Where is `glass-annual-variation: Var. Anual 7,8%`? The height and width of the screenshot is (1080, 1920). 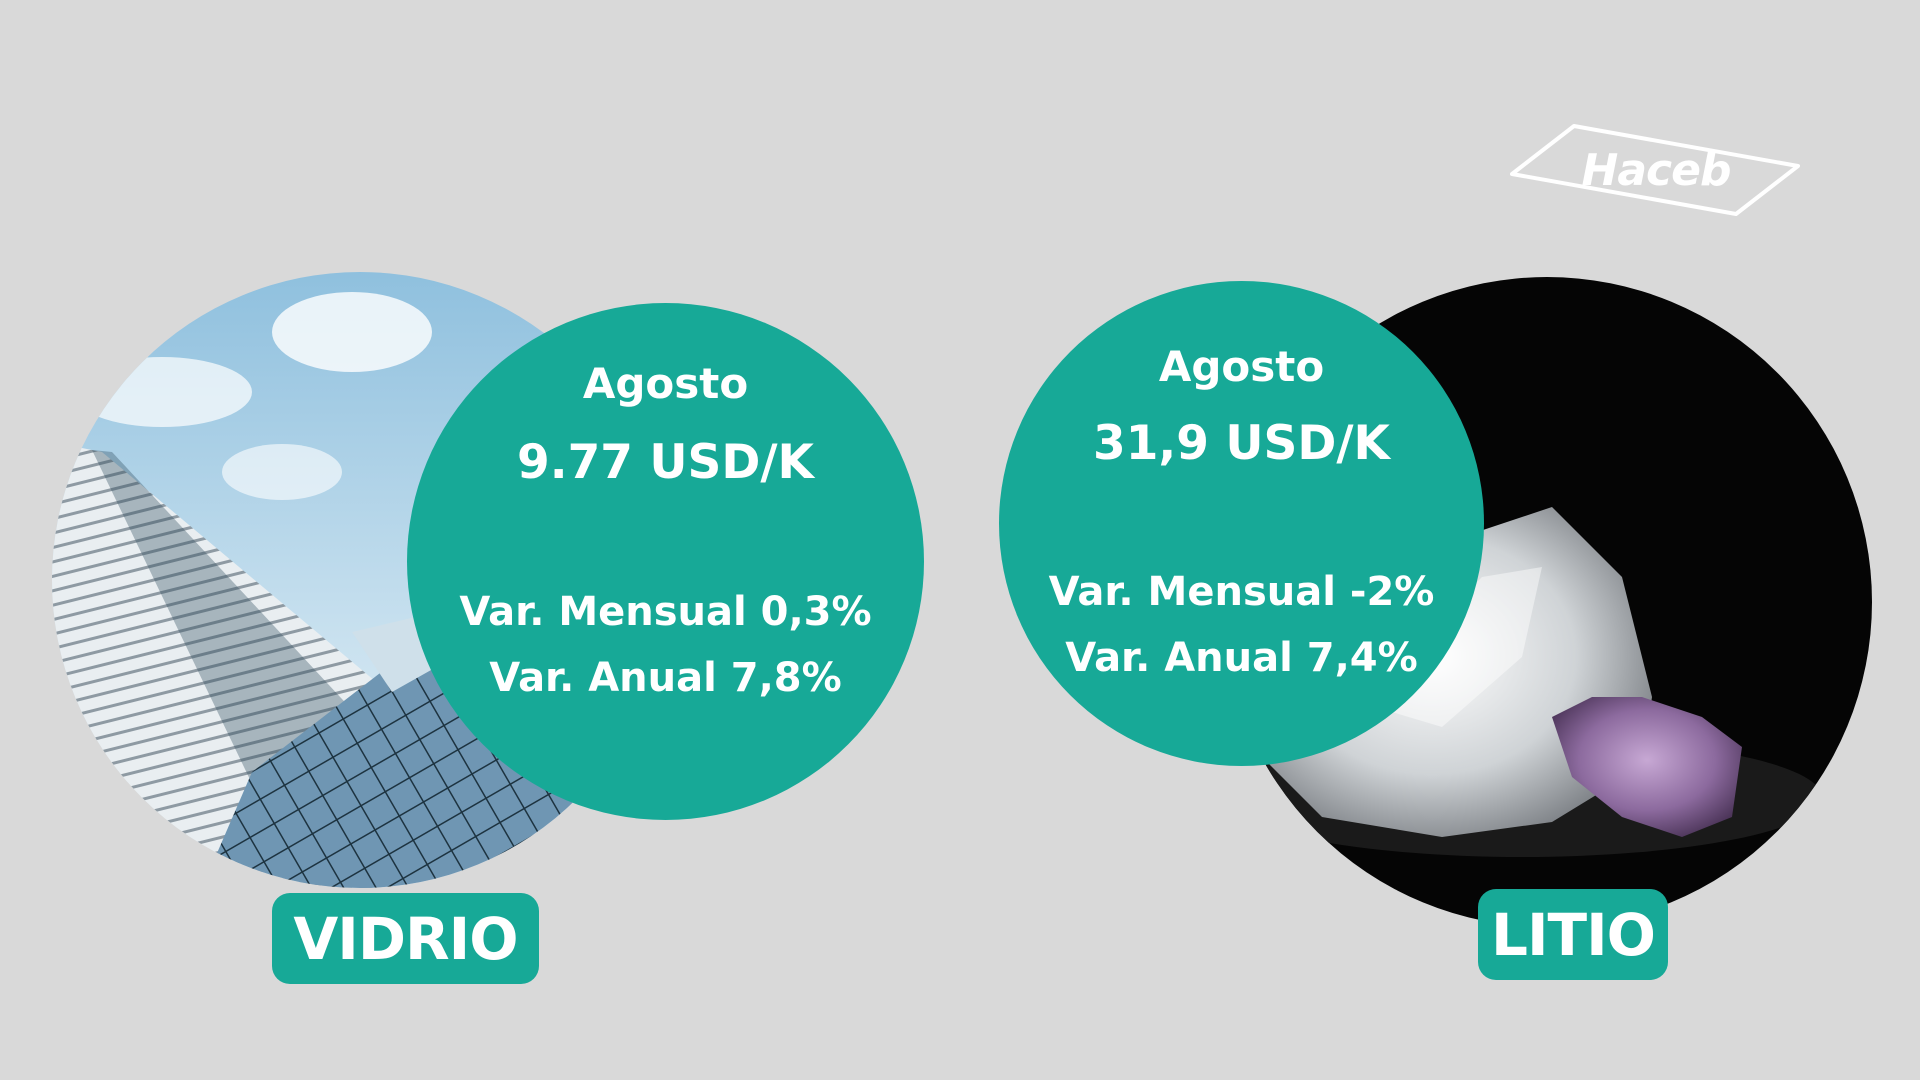
glass-annual-variation: Var. Anual 7,8% is located at coordinates (665, 678).